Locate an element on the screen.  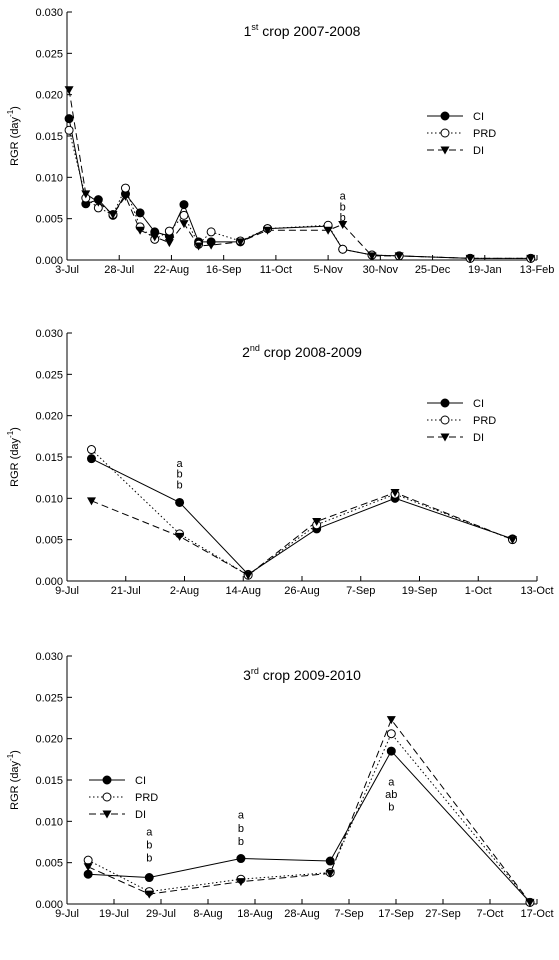
legend-label: PRD is located at coordinates (146, 798).